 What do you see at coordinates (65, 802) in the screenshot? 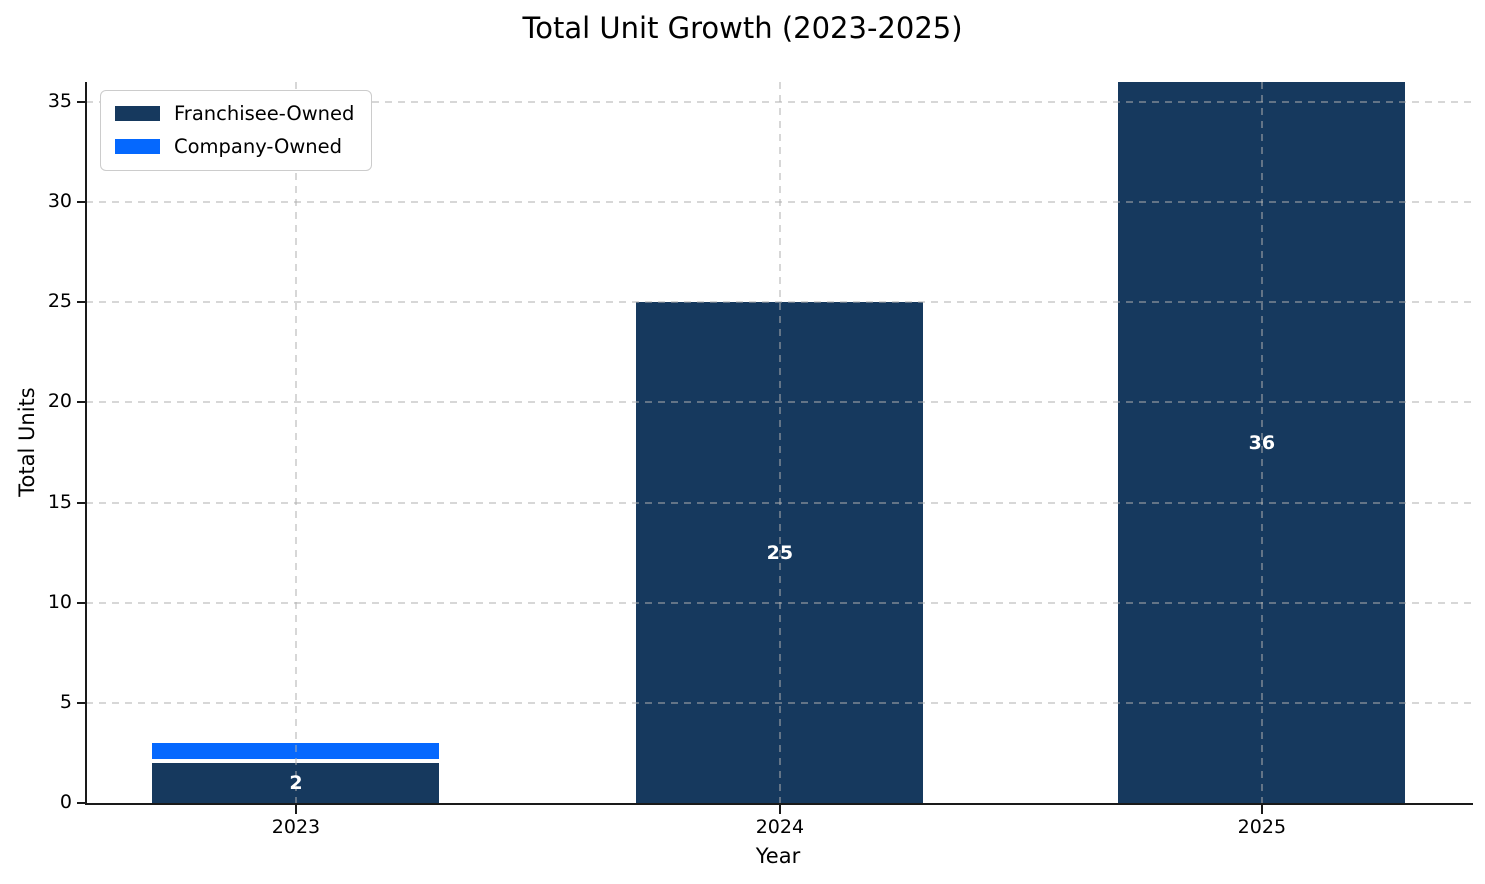
I see `y-tick-label: 0` at bounding box center [65, 802].